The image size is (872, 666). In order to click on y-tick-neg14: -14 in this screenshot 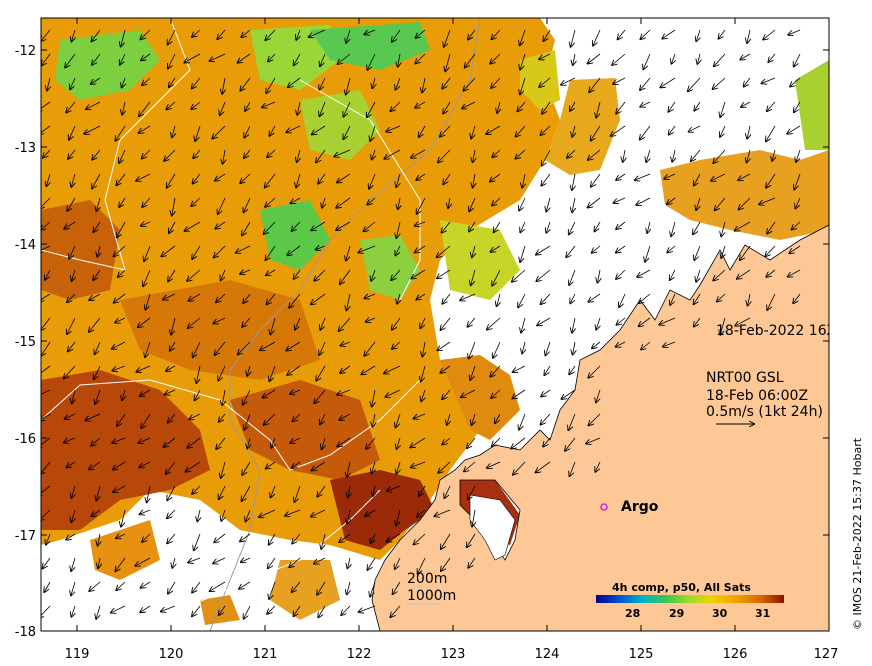, I will do `click(422, 245)`.